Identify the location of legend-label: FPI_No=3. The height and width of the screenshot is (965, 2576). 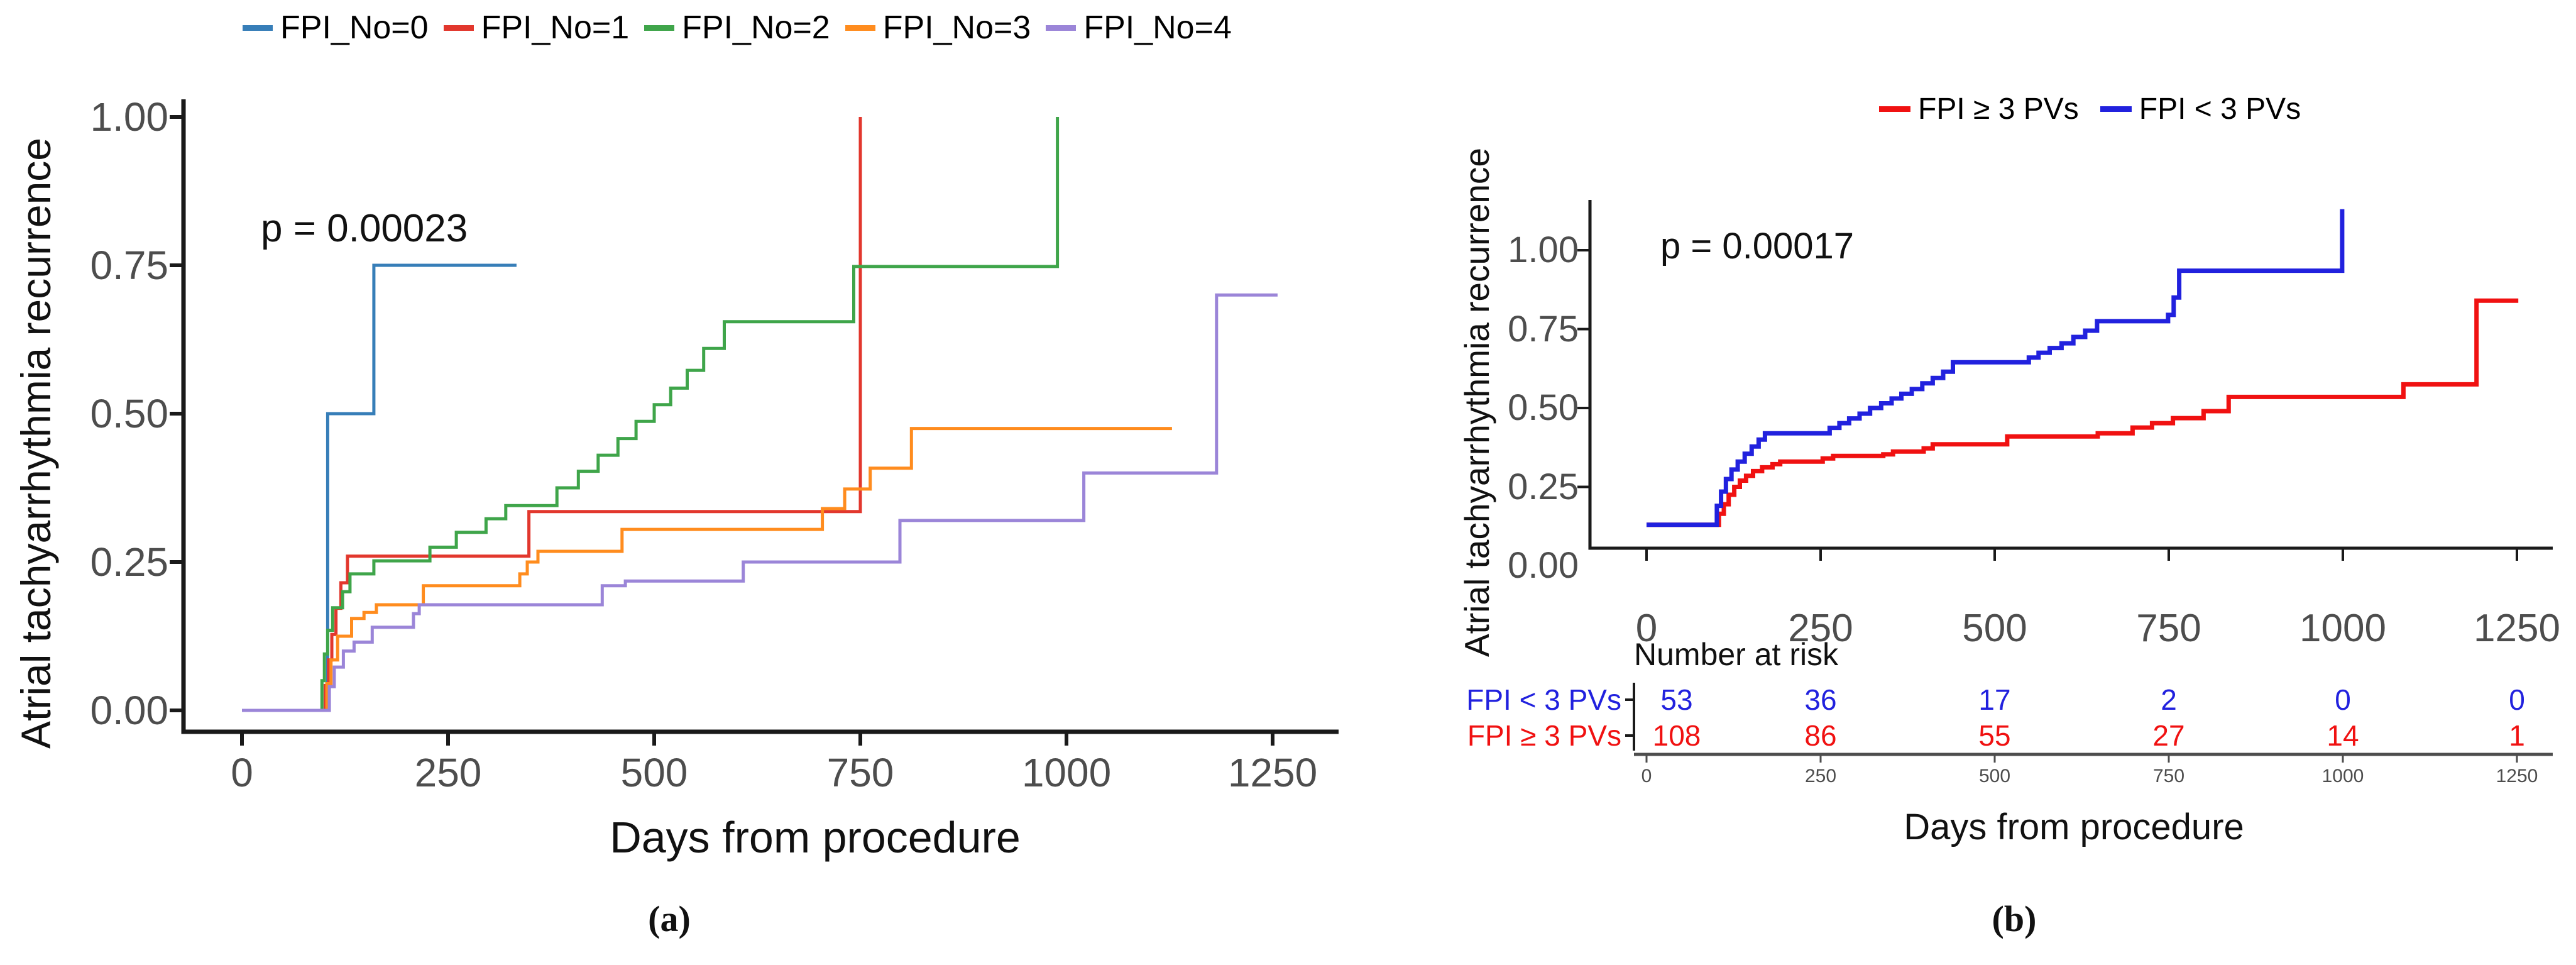
(956, 27).